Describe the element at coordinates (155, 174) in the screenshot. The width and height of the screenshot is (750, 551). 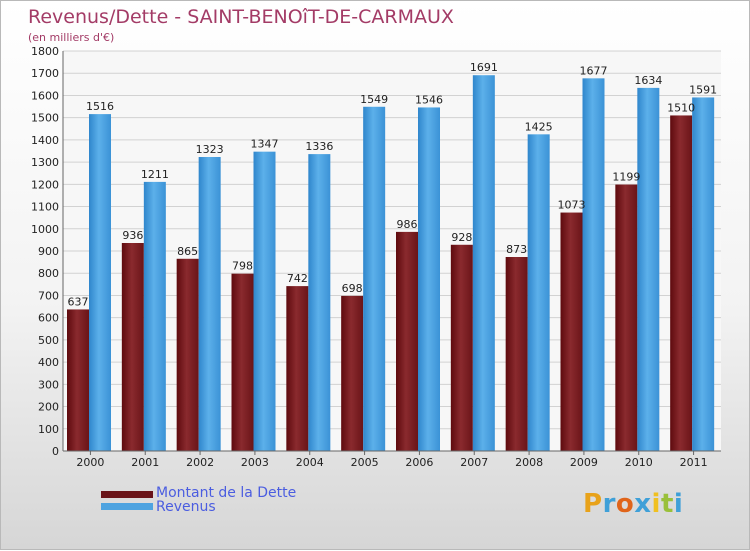
I see `data-label: 1211` at that location.